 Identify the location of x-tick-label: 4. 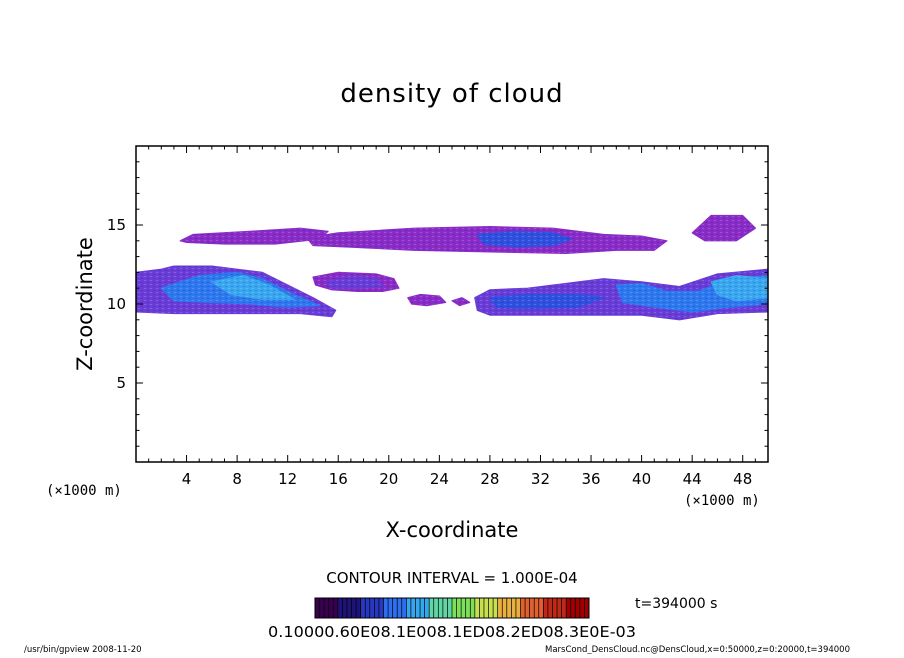
(187, 479).